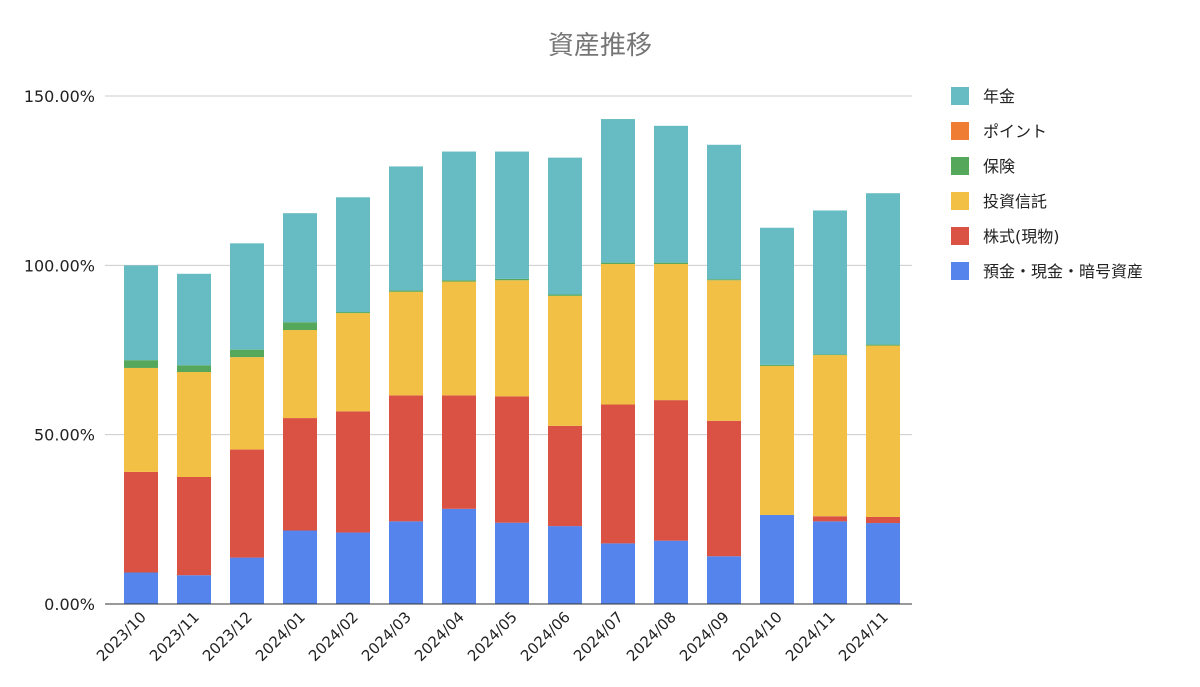 The width and height of the screenshot is (1200, 687). I want to click on legend-item: 株式(現物), so click(1005, 236).